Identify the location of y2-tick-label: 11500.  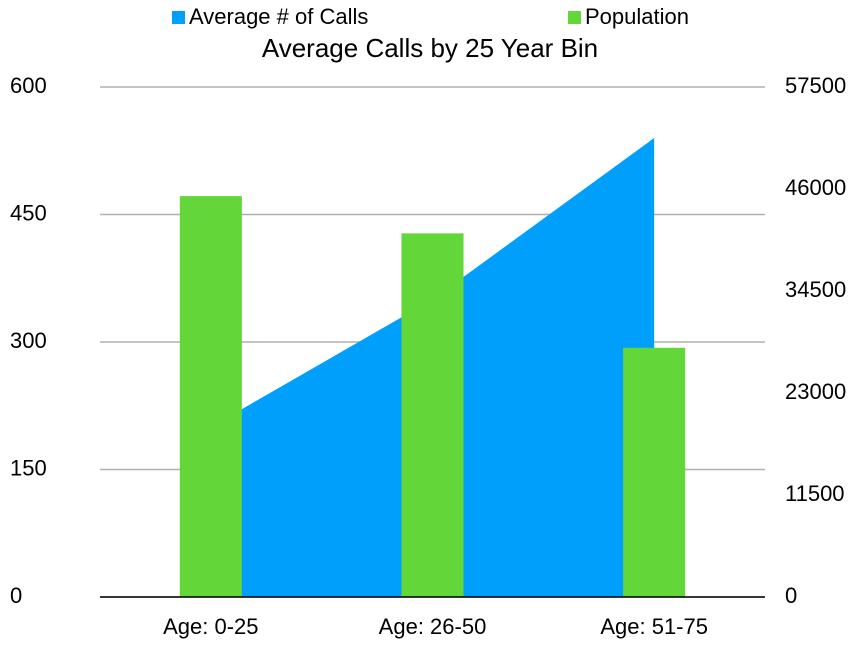
(815, 493).